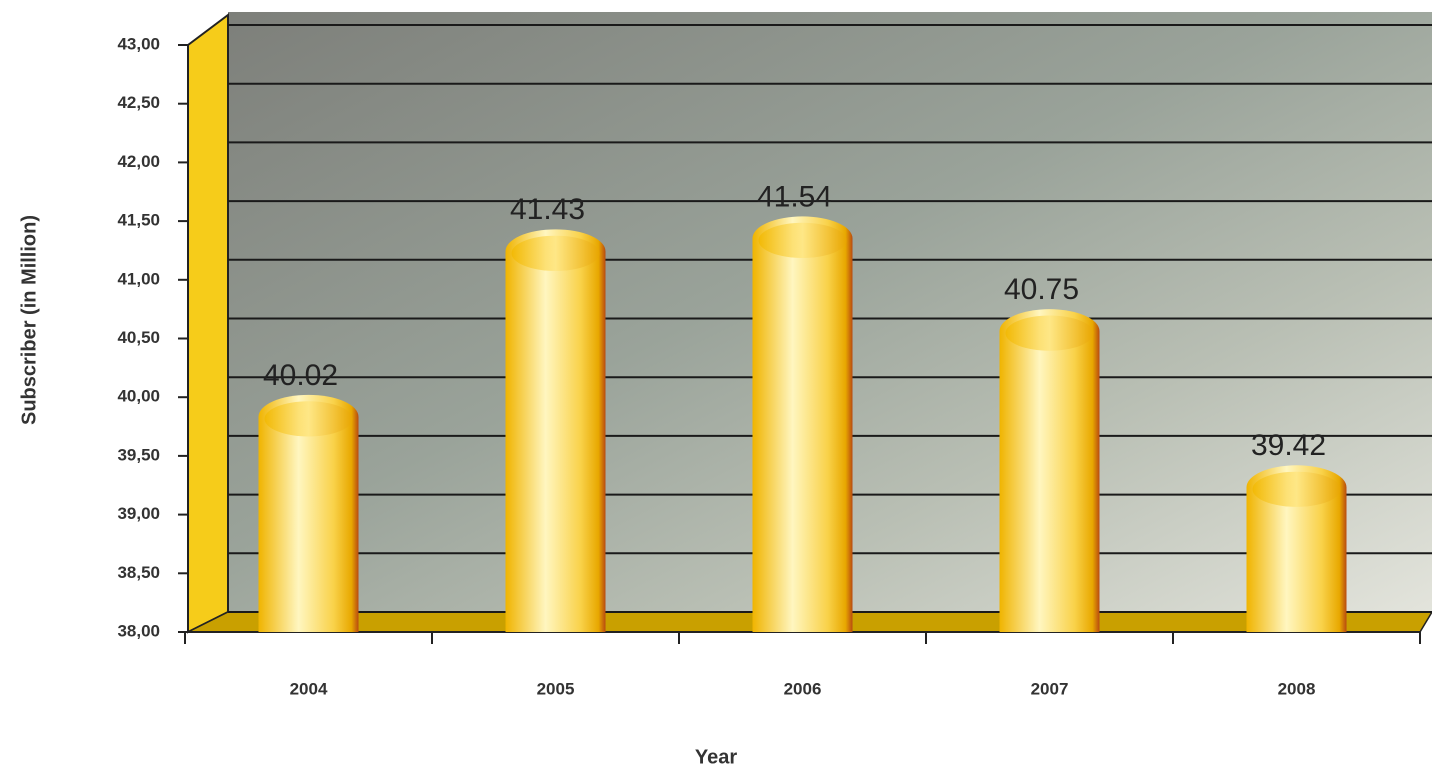  Describe the element at coordinates (138, 396) in the screenshot. I see `y-tick-label: 40,00` at that location.